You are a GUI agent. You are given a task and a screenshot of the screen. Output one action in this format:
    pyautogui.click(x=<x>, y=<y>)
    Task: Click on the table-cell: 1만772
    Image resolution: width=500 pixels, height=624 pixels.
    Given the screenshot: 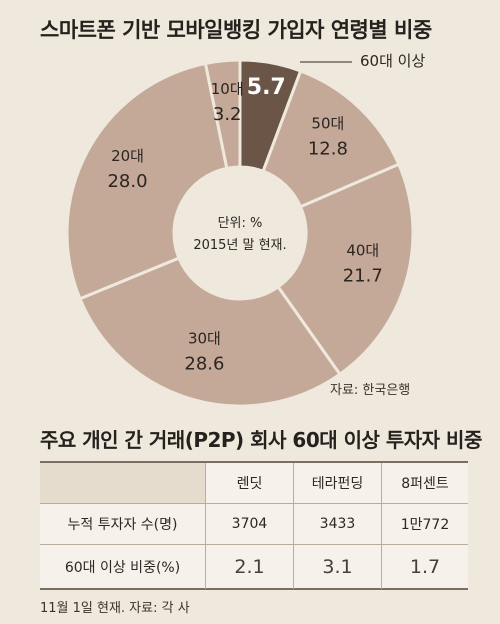 What is the action you would take?
    pyautogui.click(x=424, y=524)
    